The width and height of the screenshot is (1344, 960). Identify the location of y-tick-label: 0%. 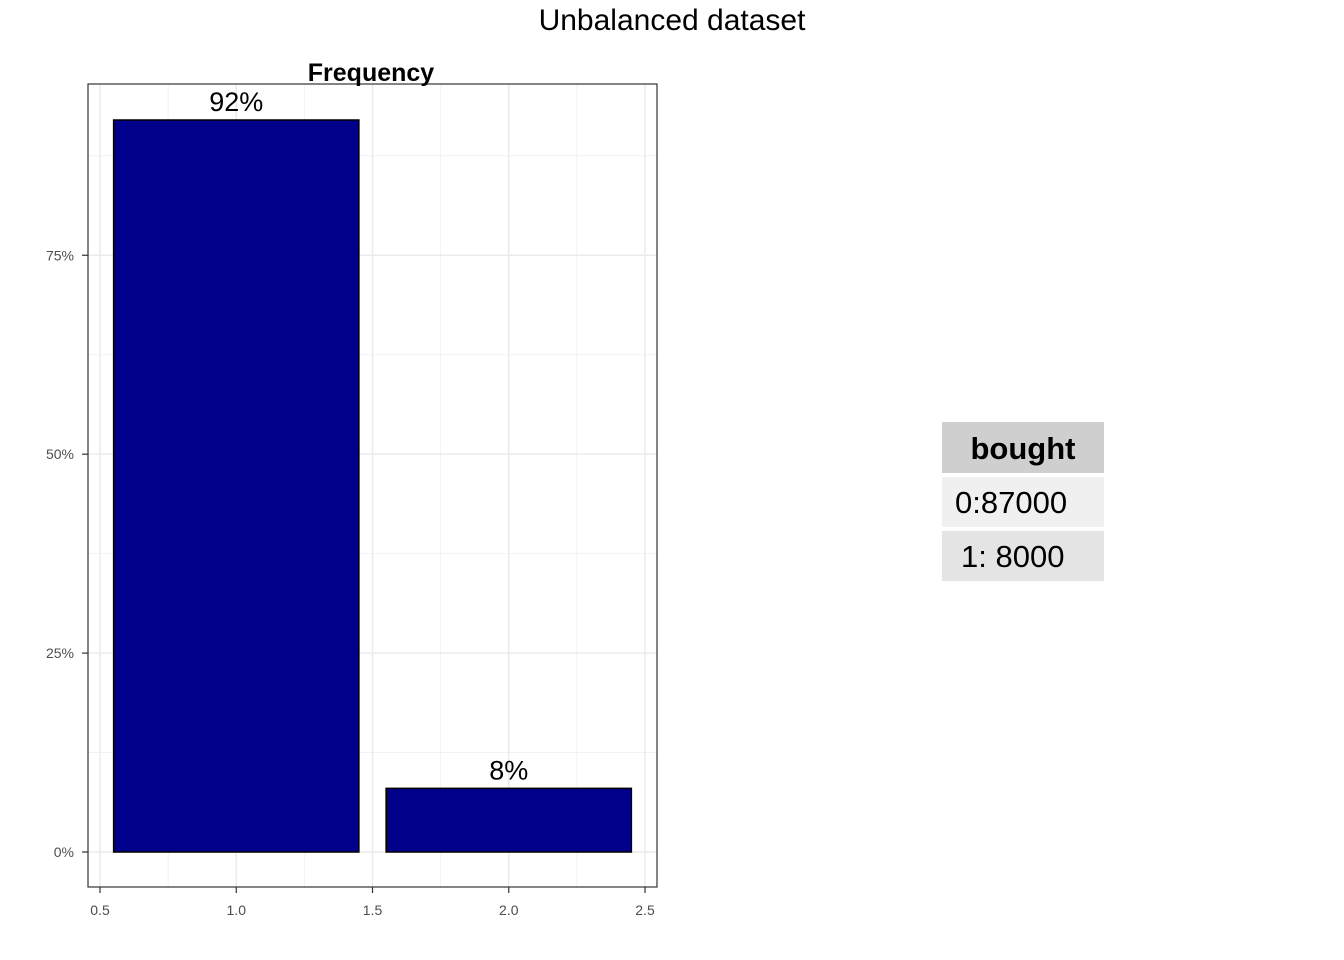
(64, 852).